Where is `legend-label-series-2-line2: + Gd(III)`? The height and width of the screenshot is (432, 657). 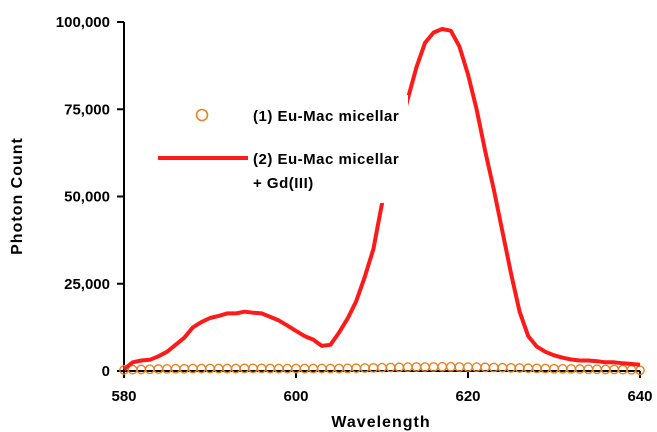 legend-label-series-2-line2: + Gd(III) is located at coordinates (283, 183).